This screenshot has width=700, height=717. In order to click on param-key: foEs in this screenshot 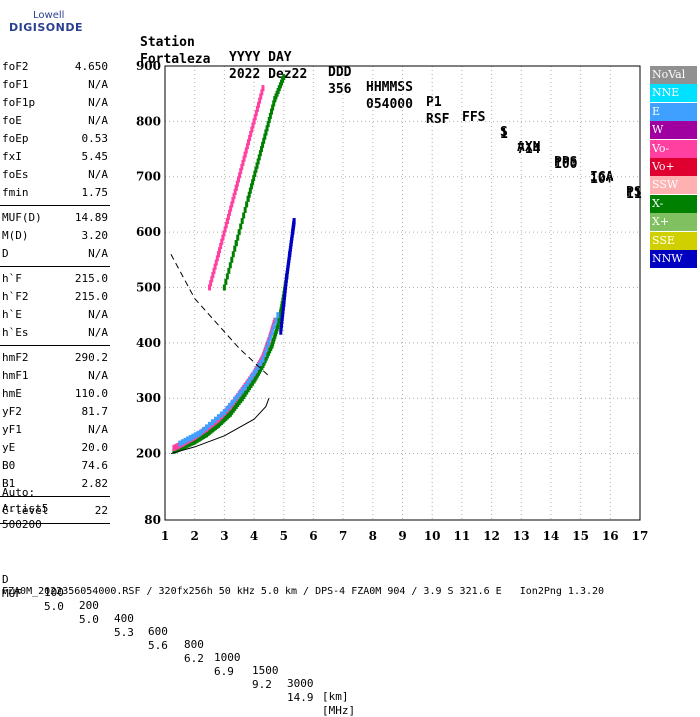, I will do `click(15, 174)`.